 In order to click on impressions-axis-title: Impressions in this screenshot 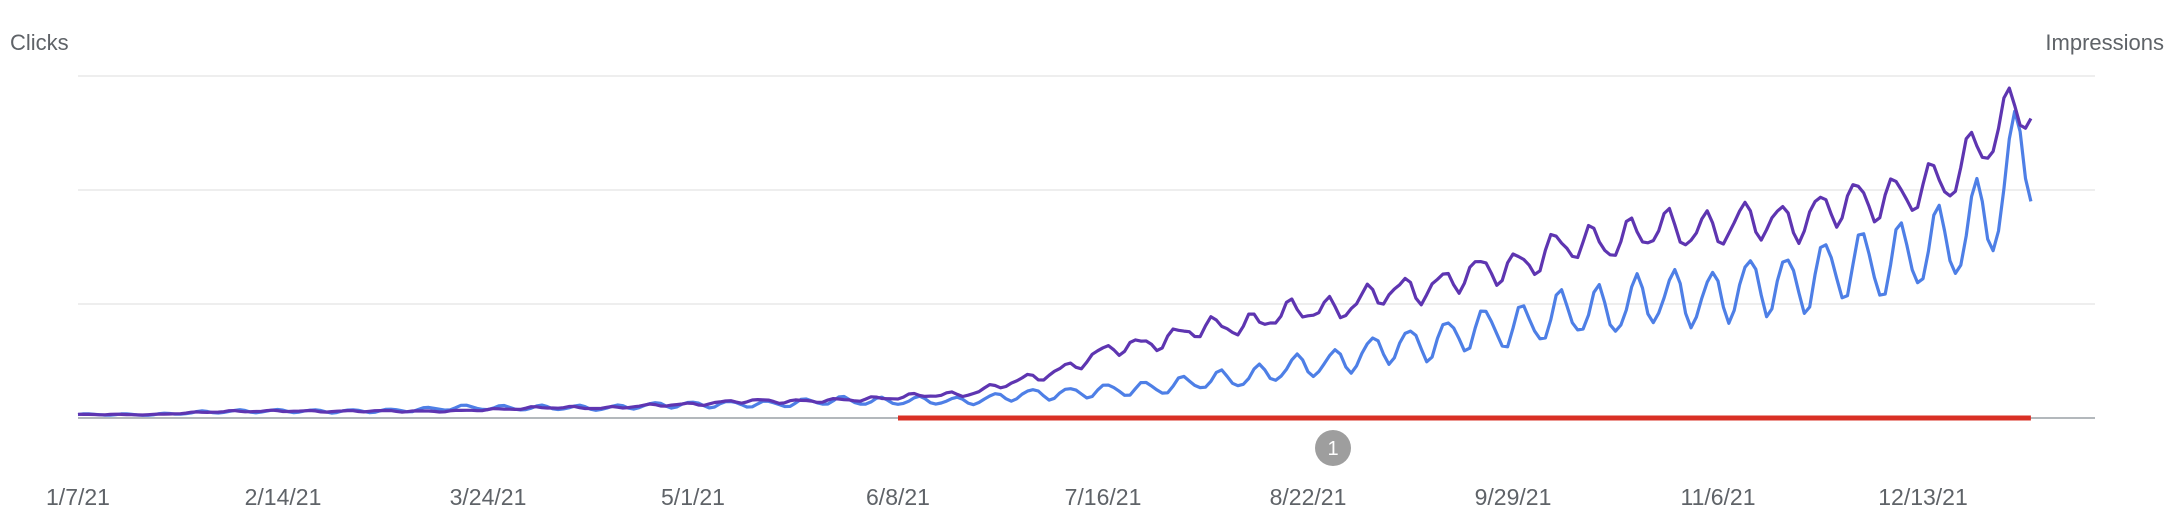, I will do `click(2104, 42)`.